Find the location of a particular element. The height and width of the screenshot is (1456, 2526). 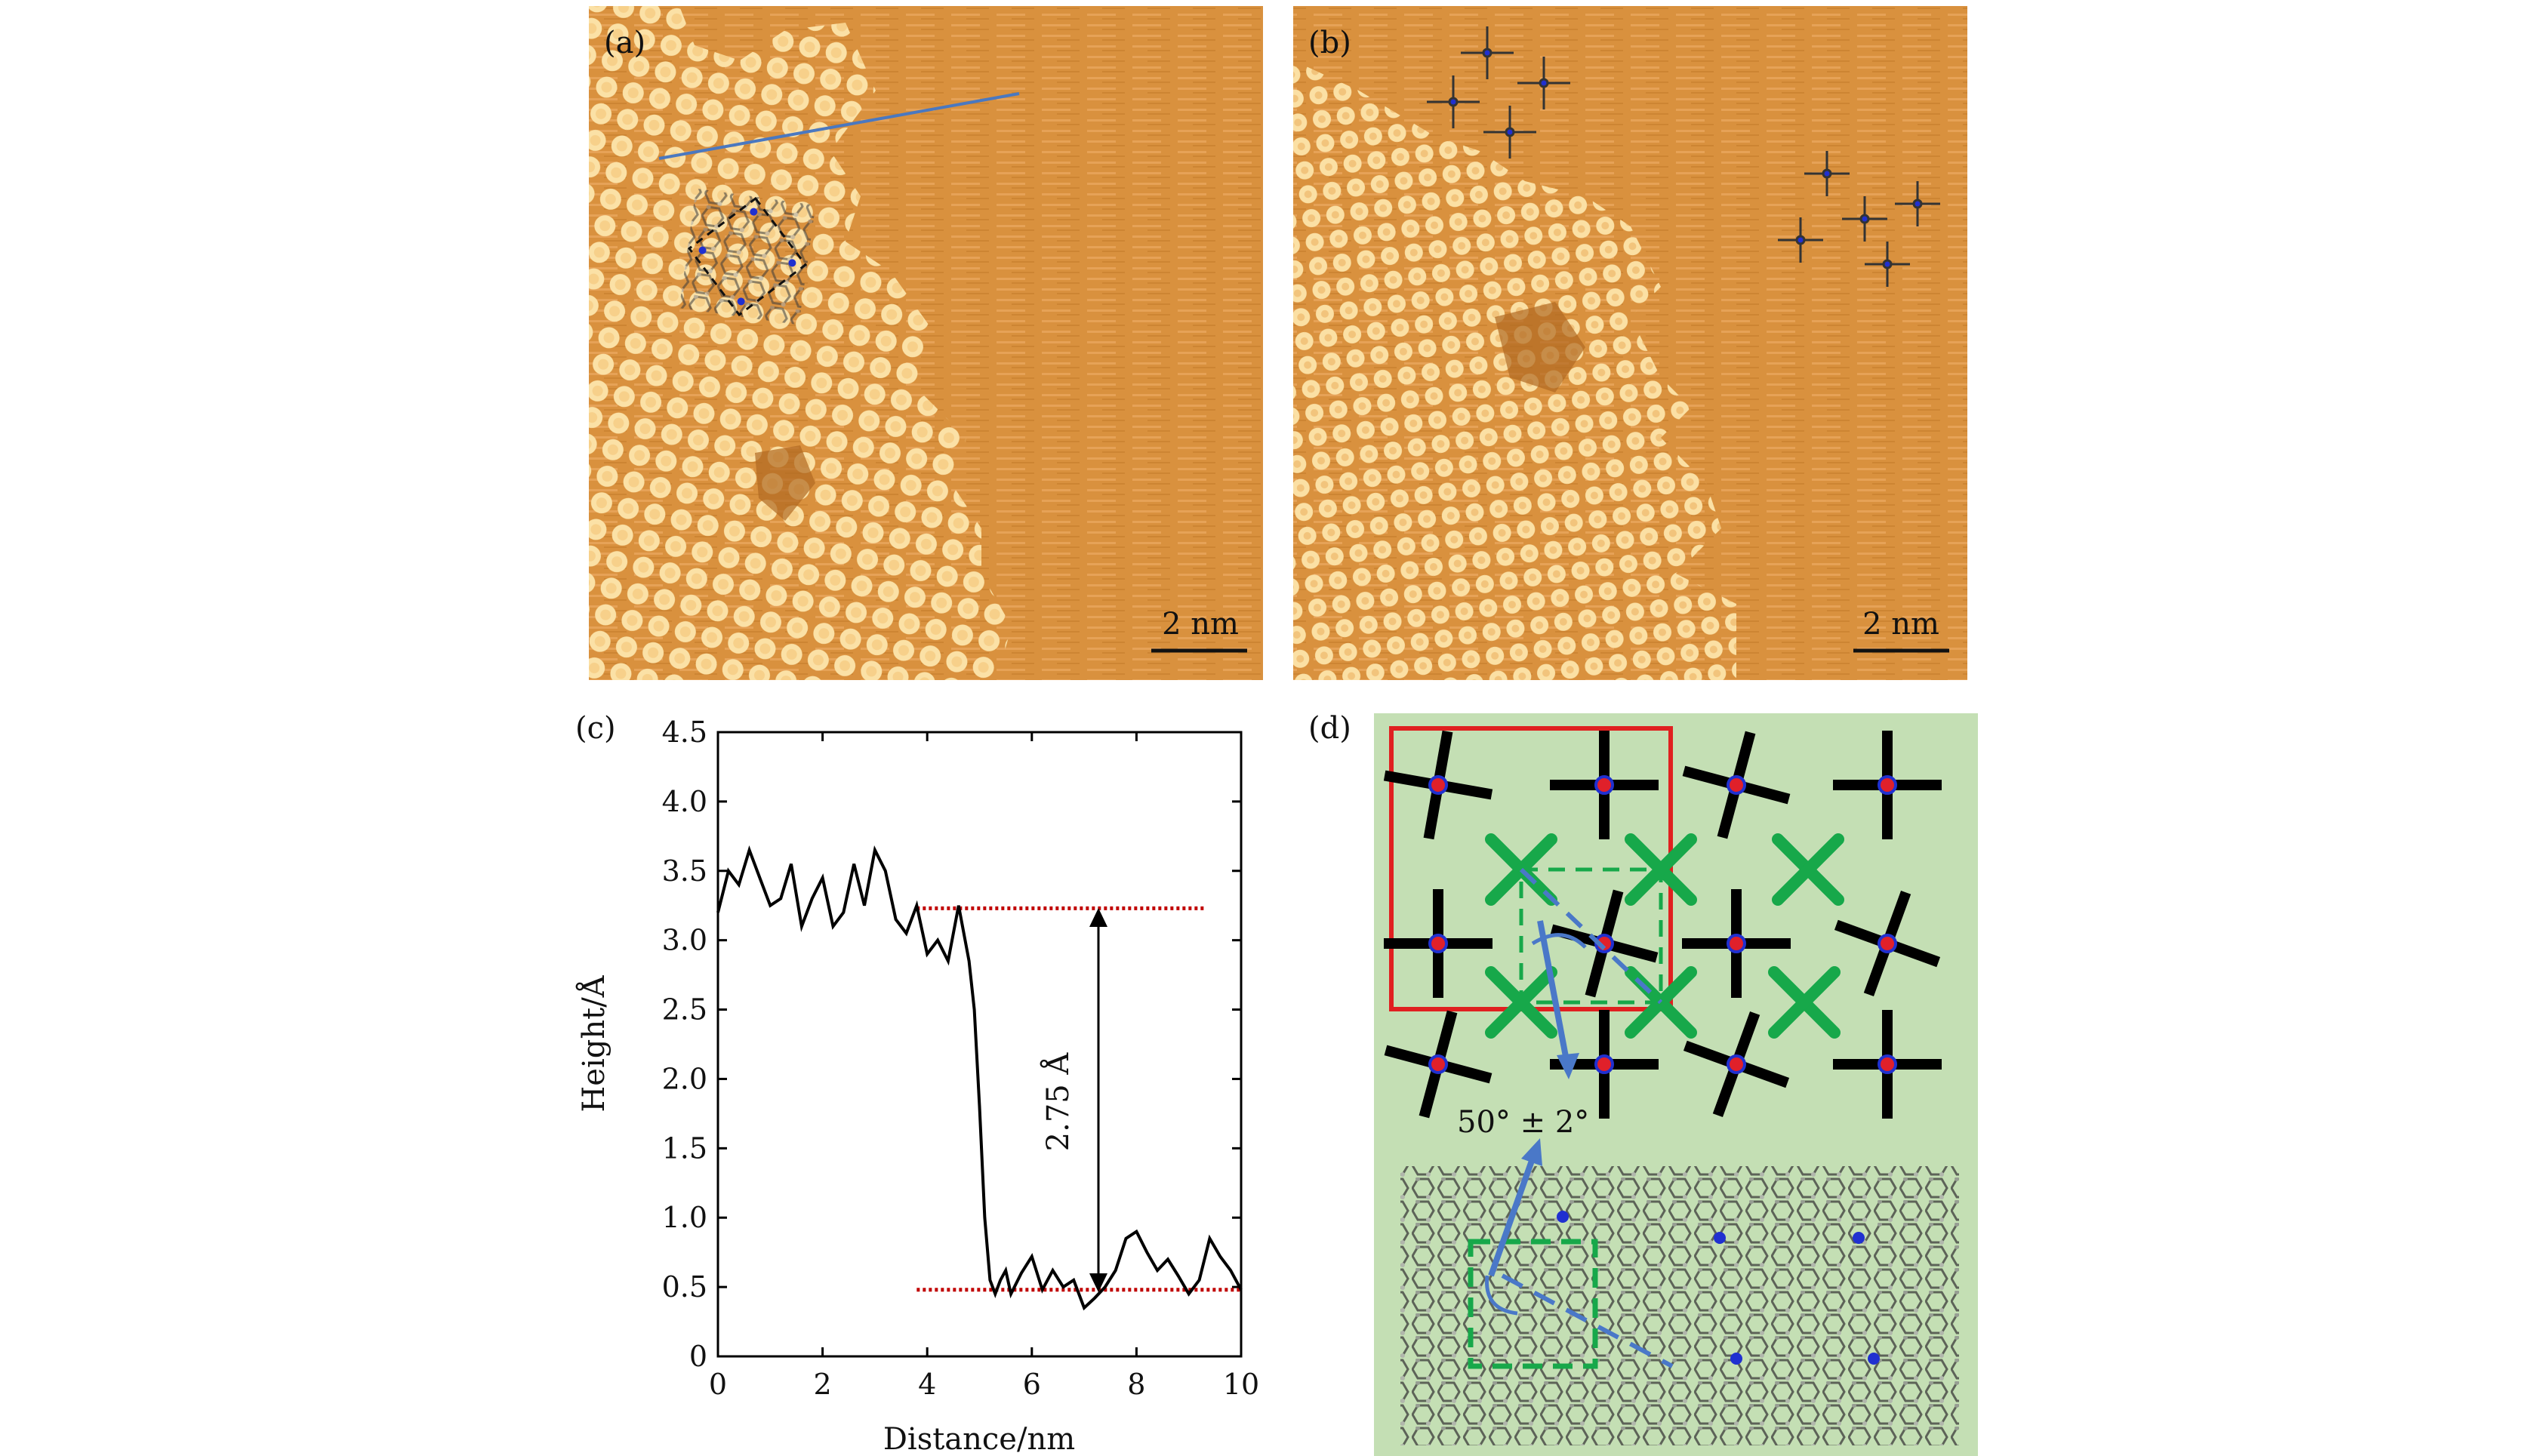

reference-lines is located at coordinates (1078, 1099).